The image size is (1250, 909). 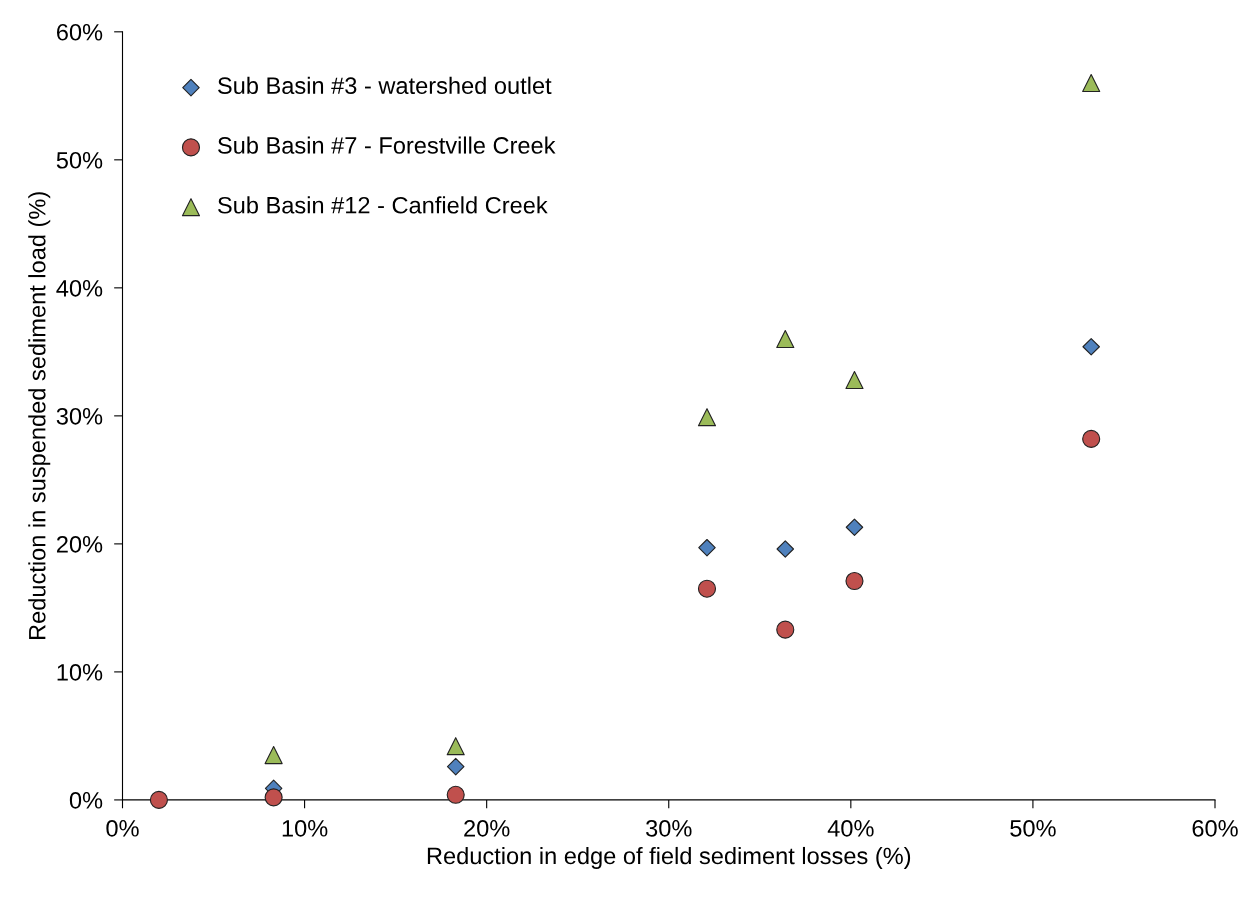 What do you see at coordinates (1215, 828) in the screenshot?
I see `x-tick-label: 60%` at bounding box center [1215, 828].